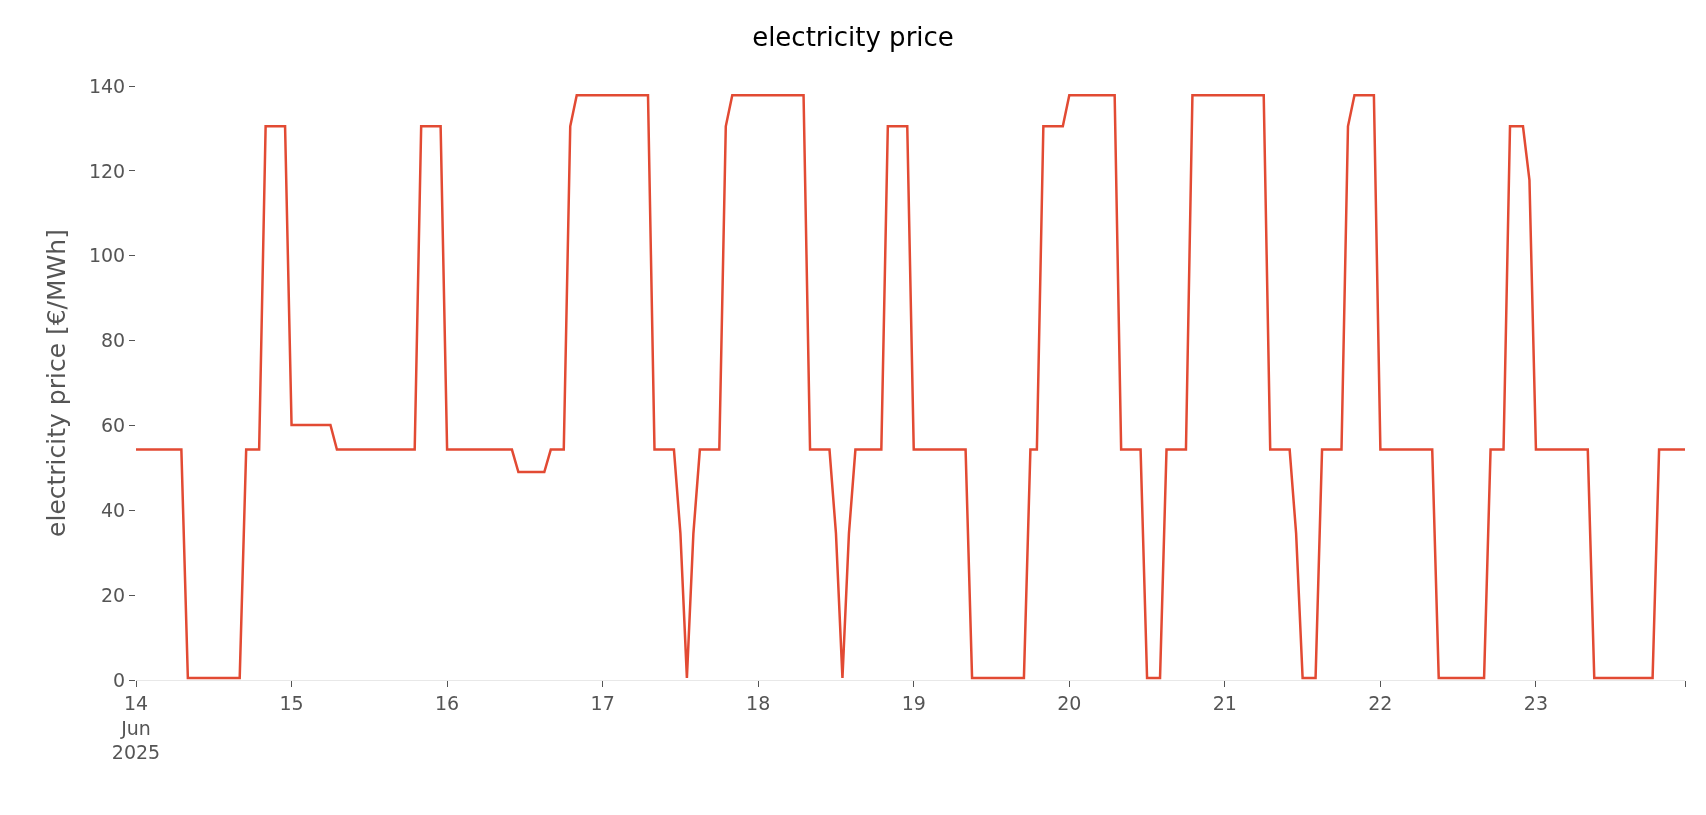  What do you see at coordinates (107, 85) in the screenshot?
I see `y-tick-label: 140` at bounding box center [107, 85].